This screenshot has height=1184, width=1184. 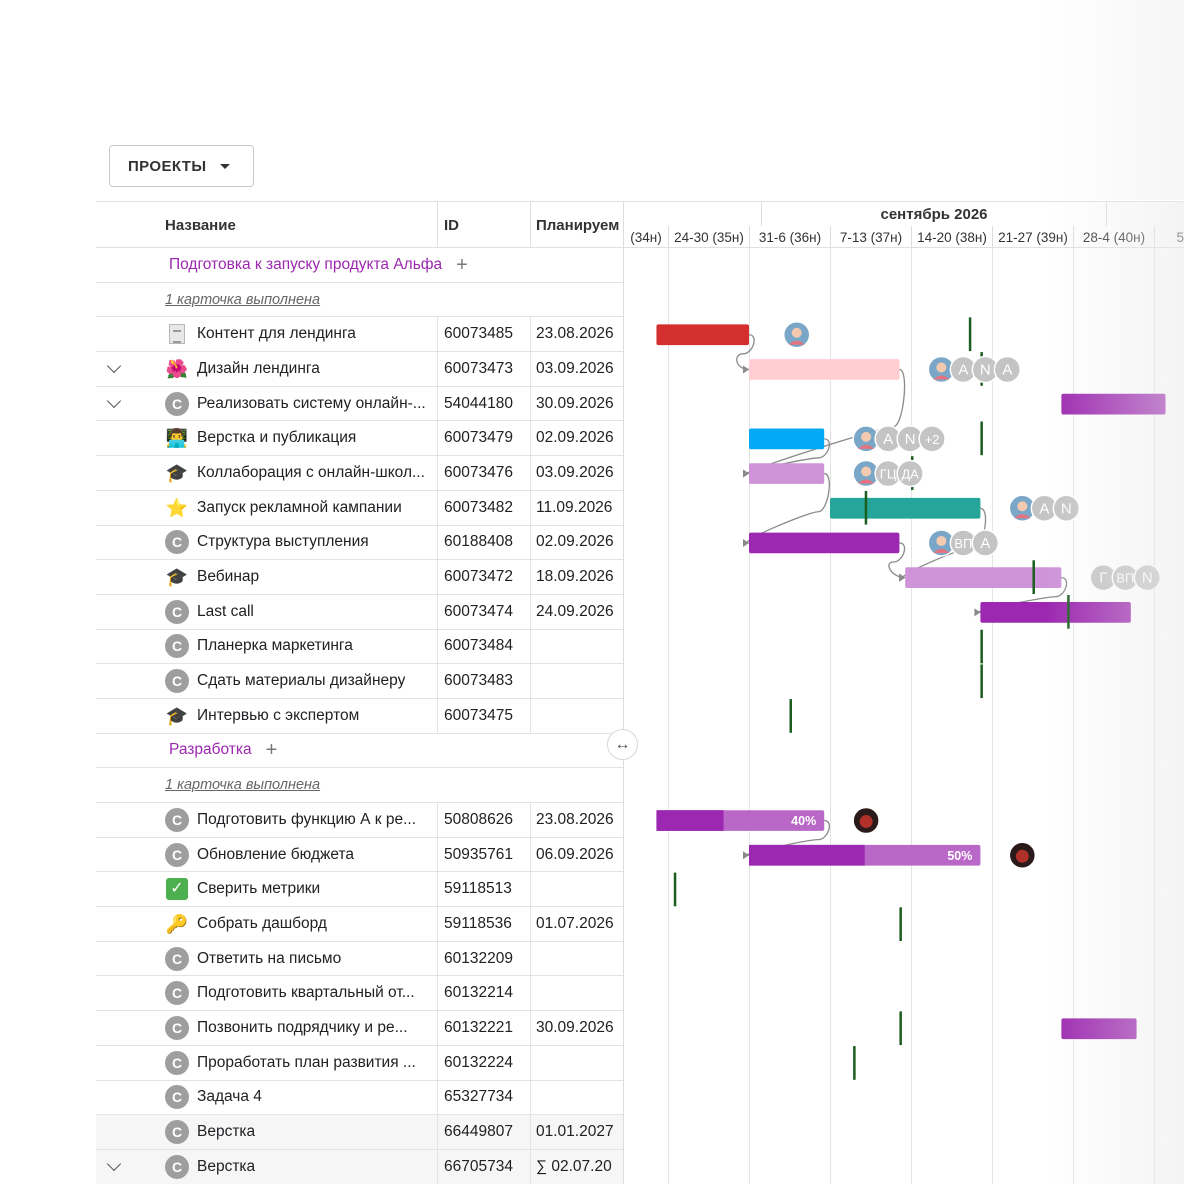 What do you see at coordinates (576, 854) in the screenshot?
I see `task-plan-date-cell: 06.09.2026` at bounding box center [576, 854].